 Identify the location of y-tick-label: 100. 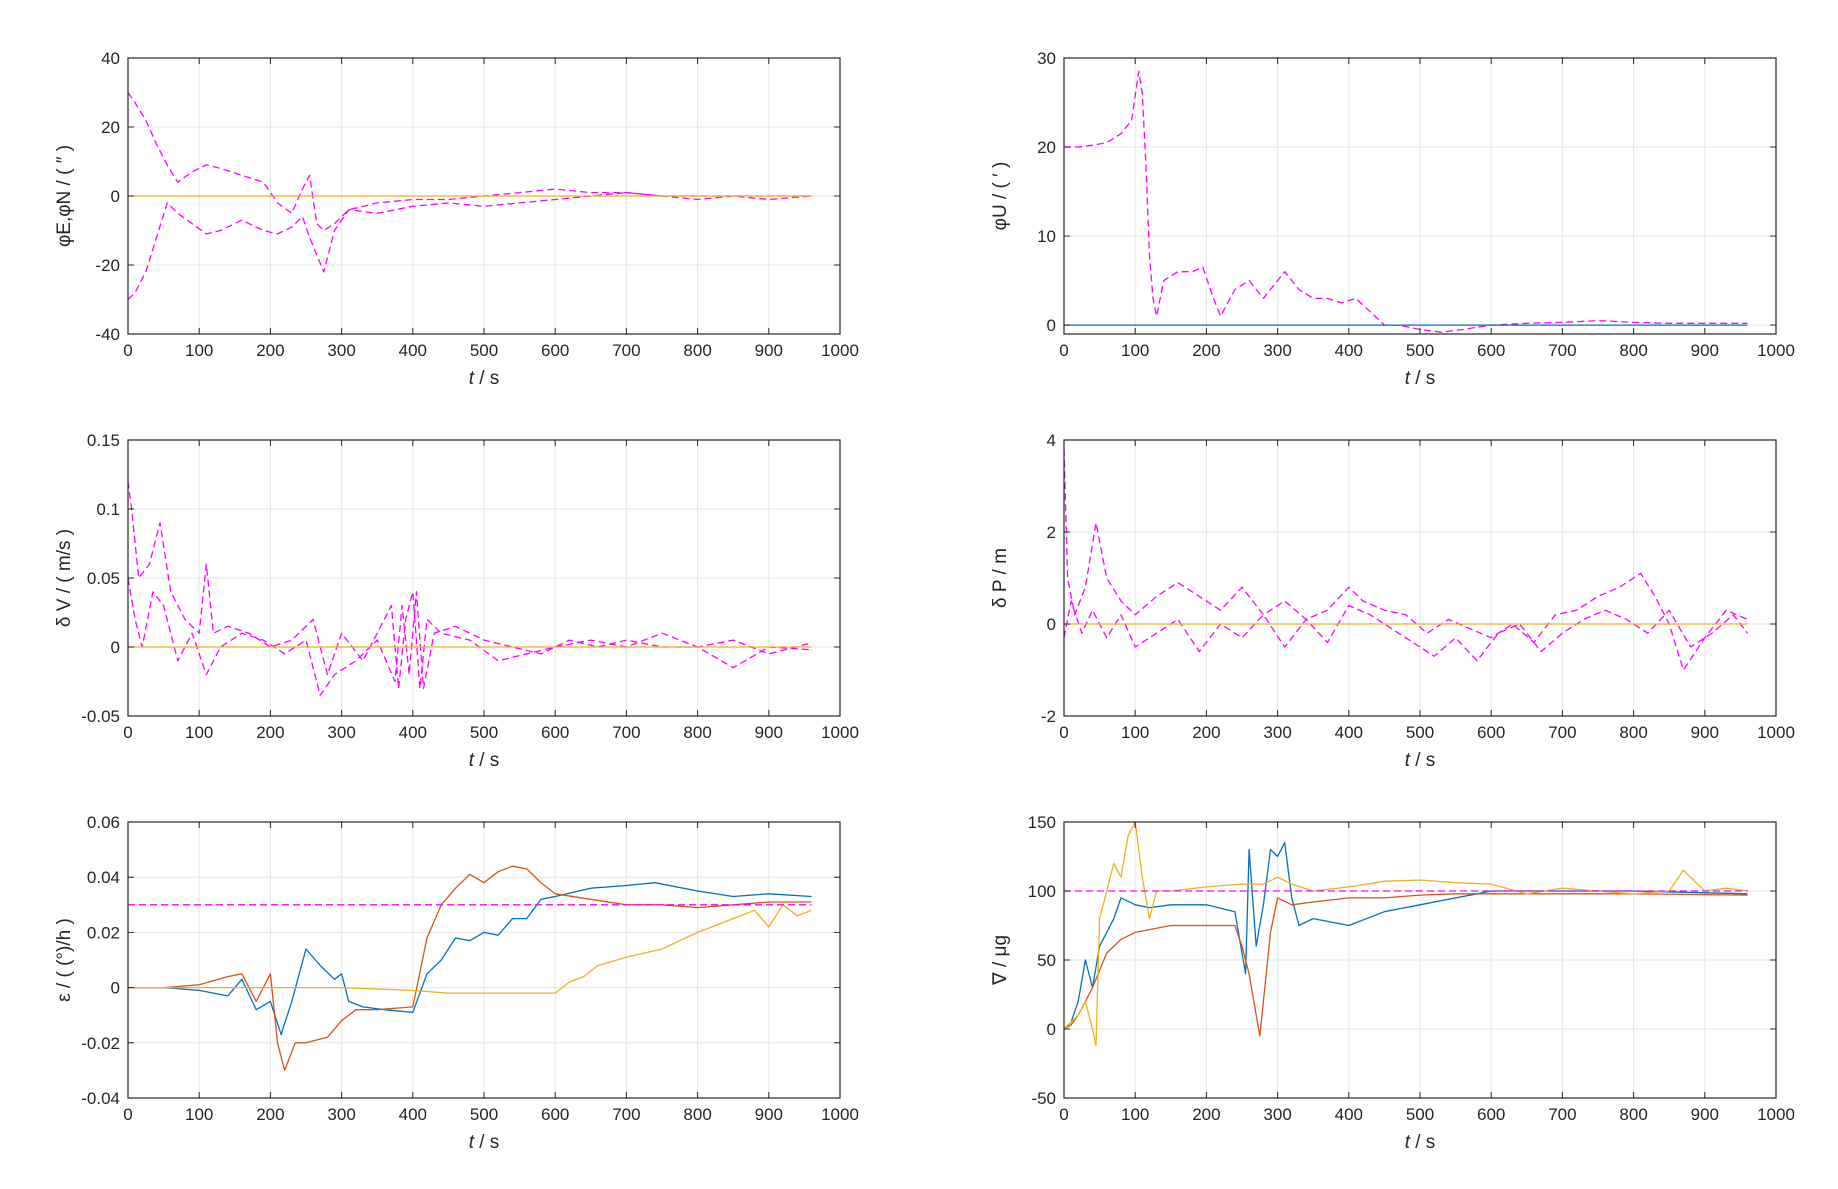
(1042, 891).